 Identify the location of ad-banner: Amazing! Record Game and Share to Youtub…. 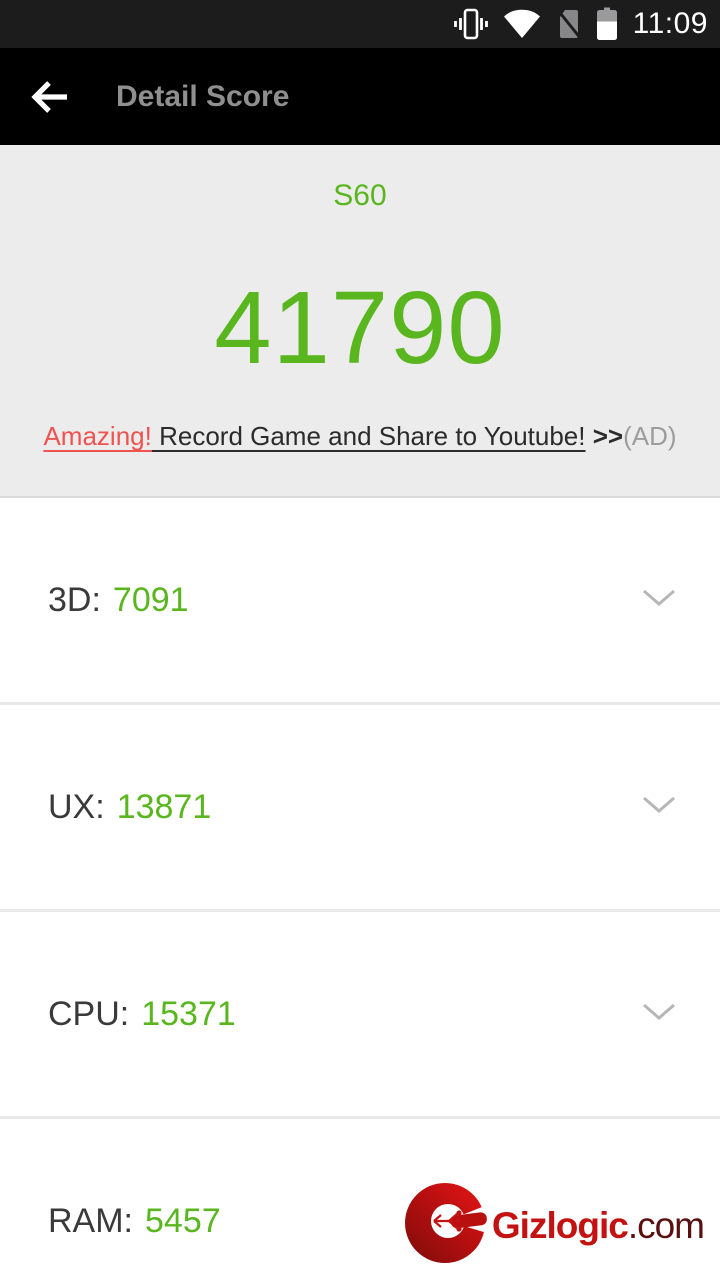
(360, 436).